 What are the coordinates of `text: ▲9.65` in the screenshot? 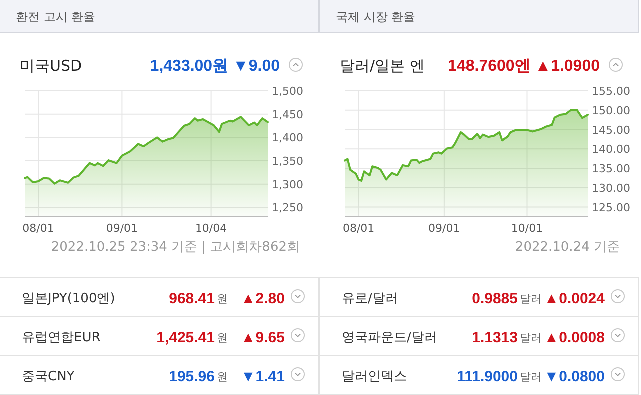 It's located at (262, 338).